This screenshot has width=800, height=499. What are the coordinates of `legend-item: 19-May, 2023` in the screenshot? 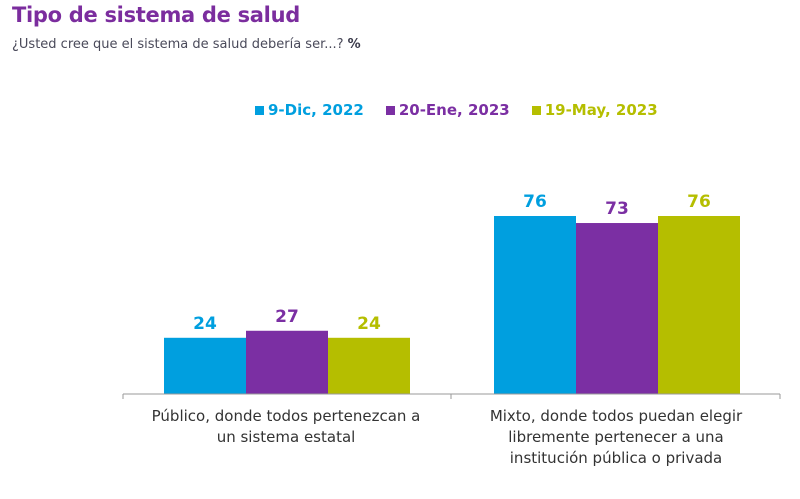 It's located at (594, 110).